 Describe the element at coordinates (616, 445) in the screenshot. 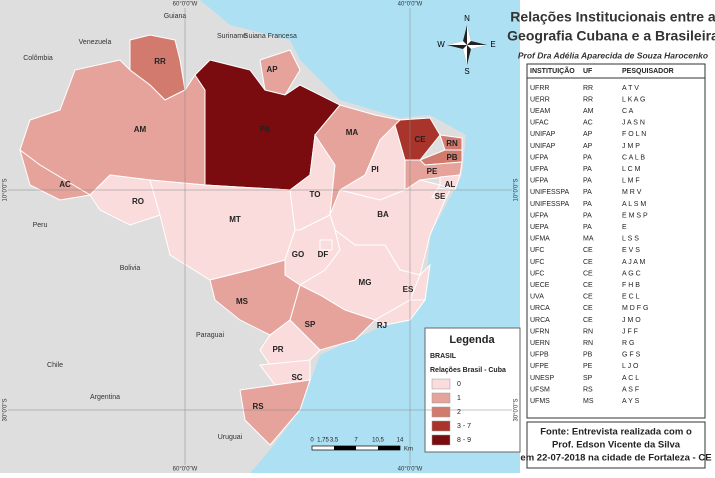

I see `source: Prof. Edson Vicente da Silva` at that location.